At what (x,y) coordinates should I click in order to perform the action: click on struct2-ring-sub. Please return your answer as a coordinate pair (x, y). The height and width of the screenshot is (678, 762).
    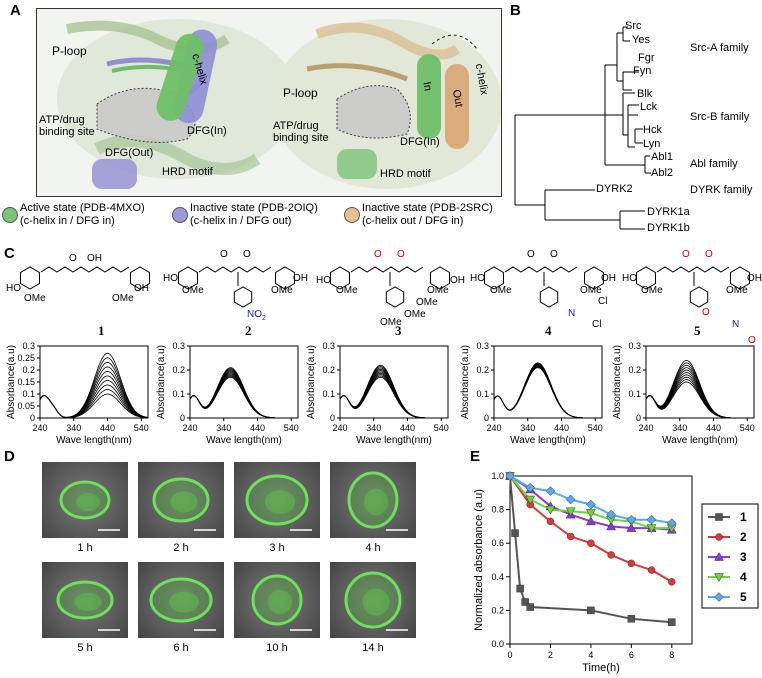
    Looking at the image, I should click on (243, 297).